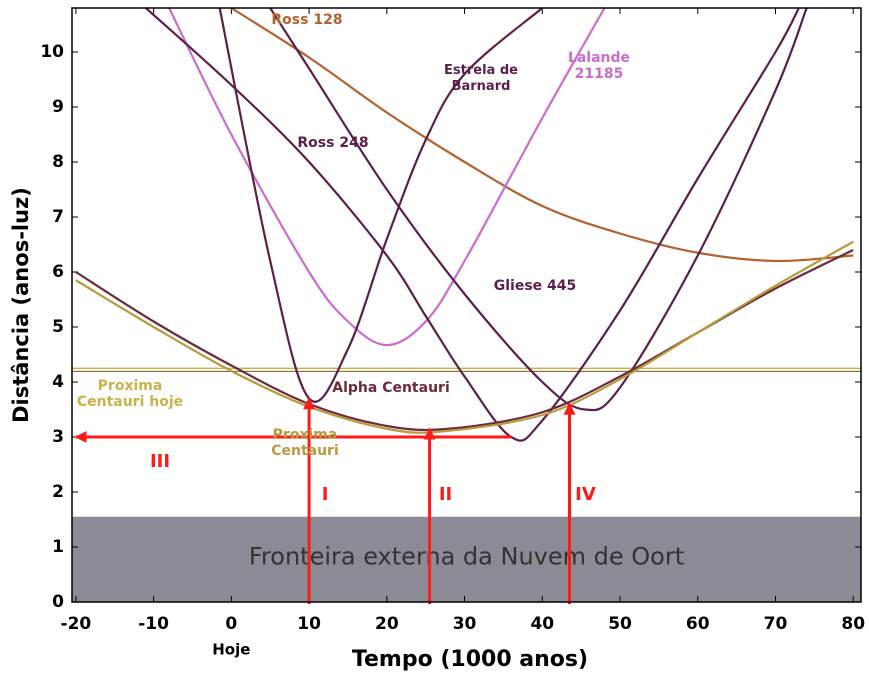 The image size is (869, 677). Describe the element at coordinates (305, 443) in the screenshot. I see `series-label: Proxima Centauri` at that location.